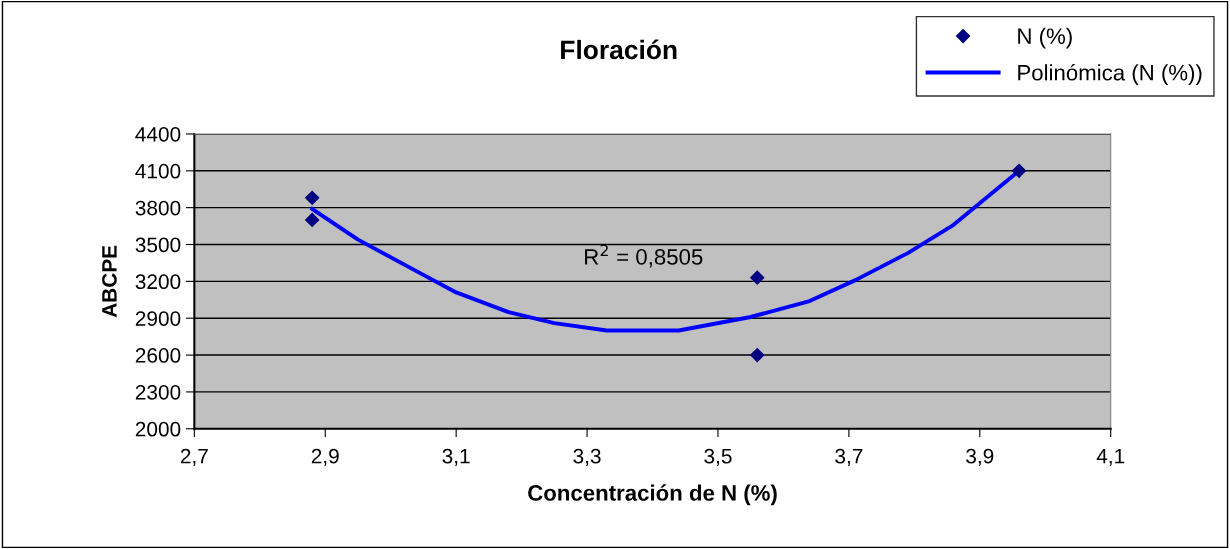  I want to click on chart-title: Floración, so click(619, 49).